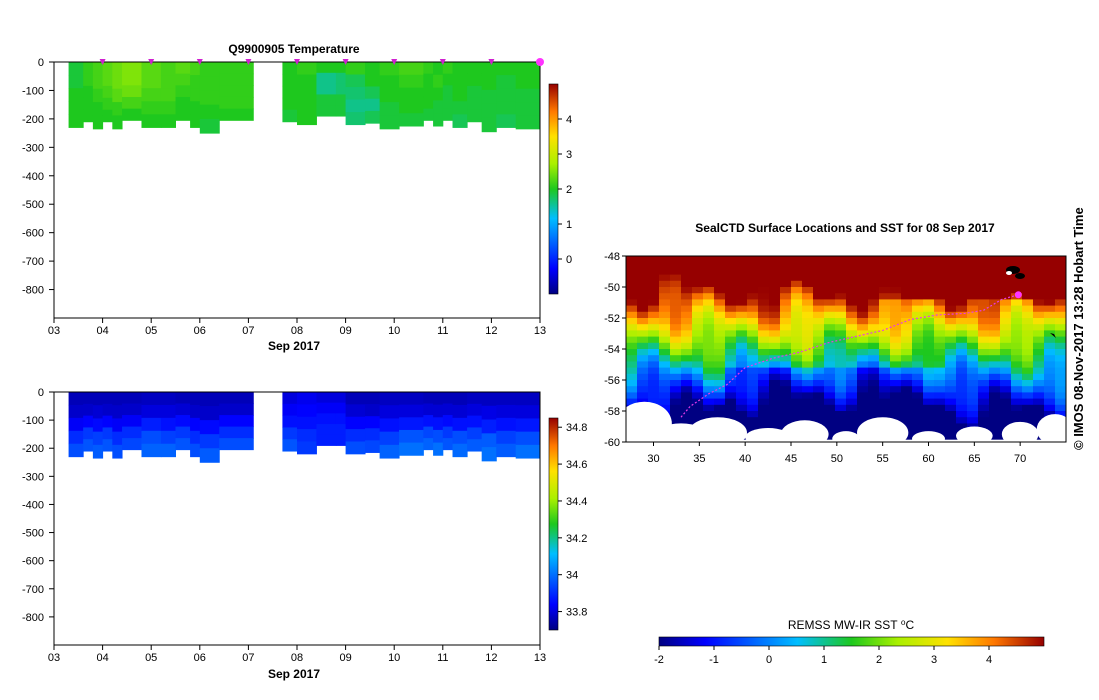  What do you see at coordinates (33, 177) in the screenshot?
I see `y-tick-label: -400` at bounding box center [33, 177].